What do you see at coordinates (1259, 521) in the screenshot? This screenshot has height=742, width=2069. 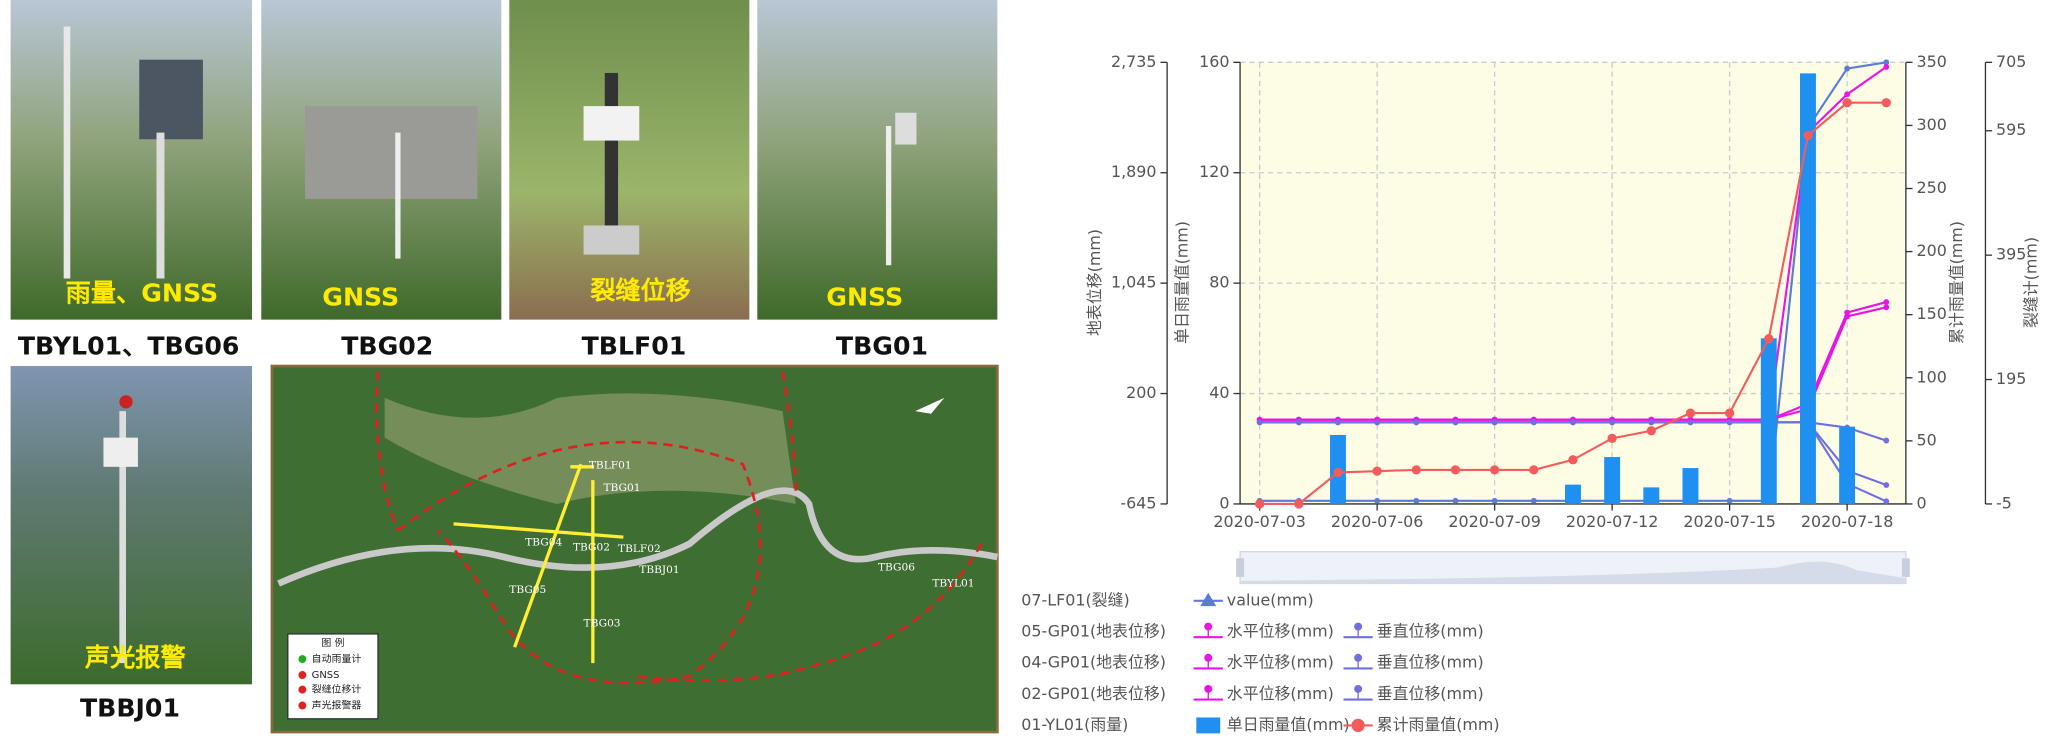 I see `x-tick-label: 2020-07-03` at bounding box center [1259, 521].